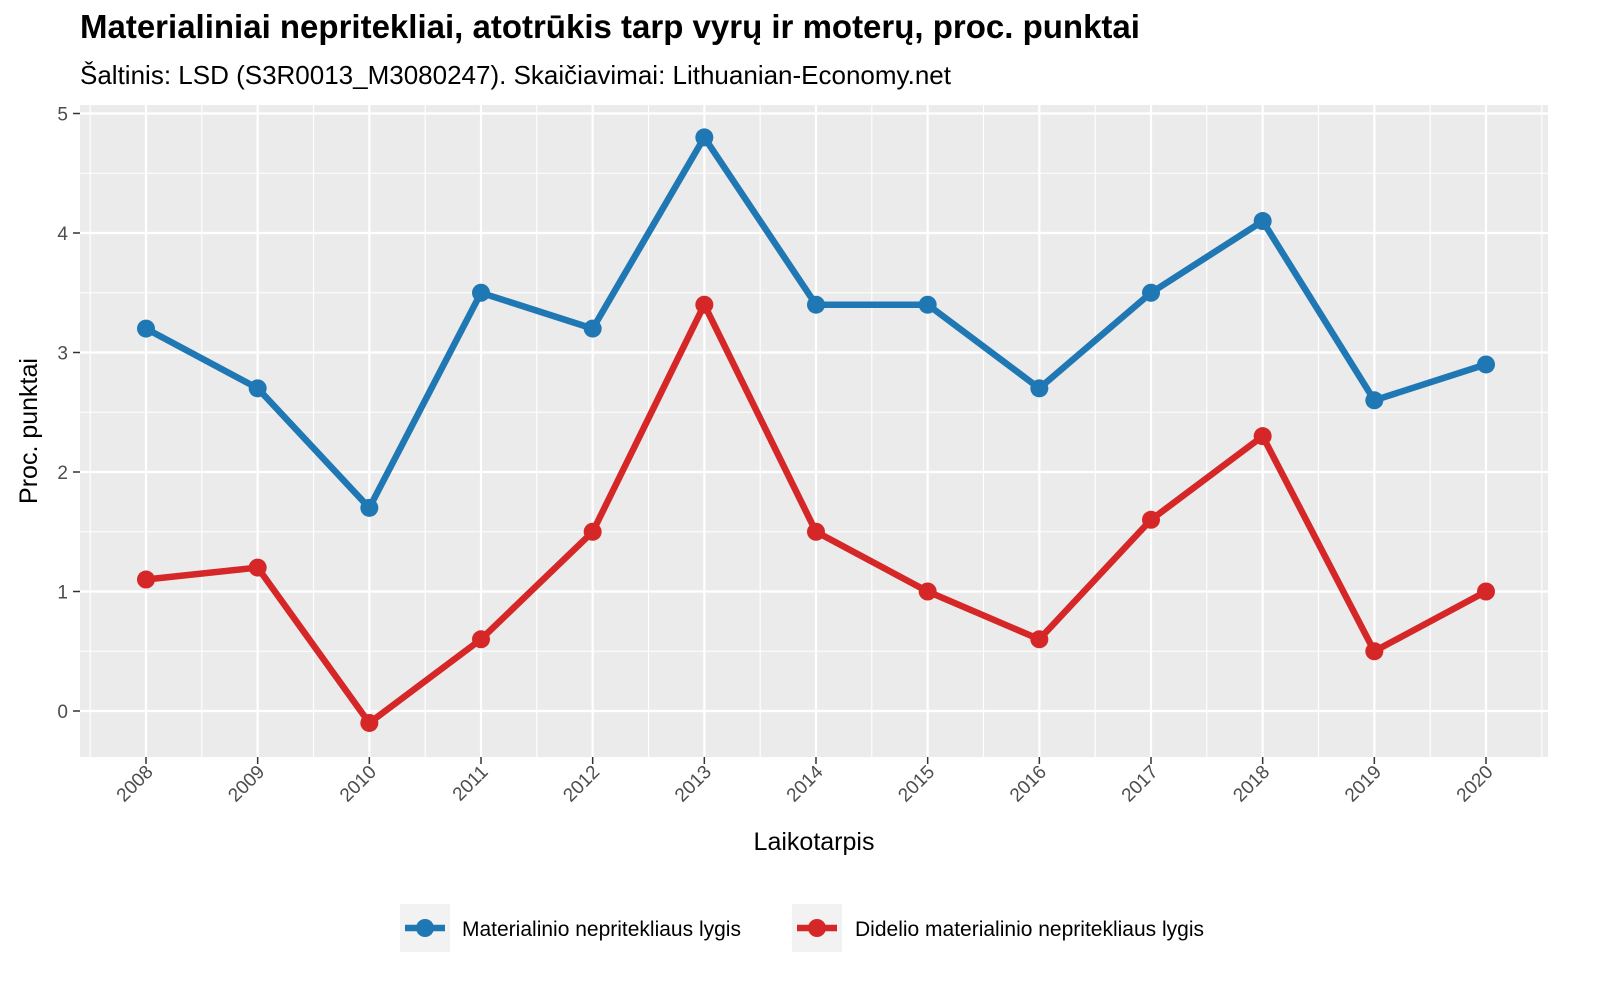  I want to click on x-axis-title: Laikotarpis, so click(814, 842).